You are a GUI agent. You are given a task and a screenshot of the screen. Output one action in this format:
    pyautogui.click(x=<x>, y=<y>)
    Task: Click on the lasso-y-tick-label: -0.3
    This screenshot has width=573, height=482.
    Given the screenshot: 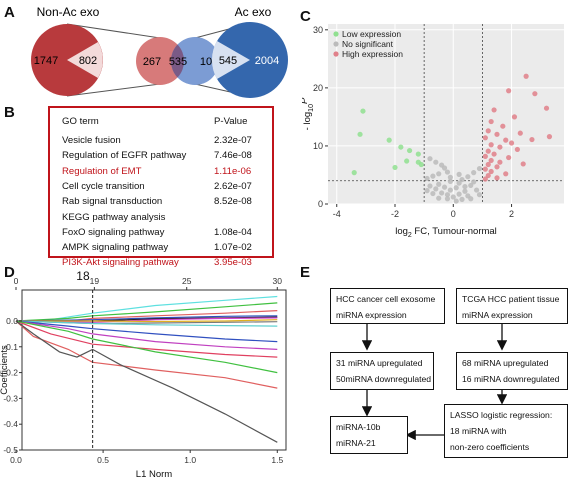 What is the action you would take?
    pyautogui.click(x=10, y=398)
    